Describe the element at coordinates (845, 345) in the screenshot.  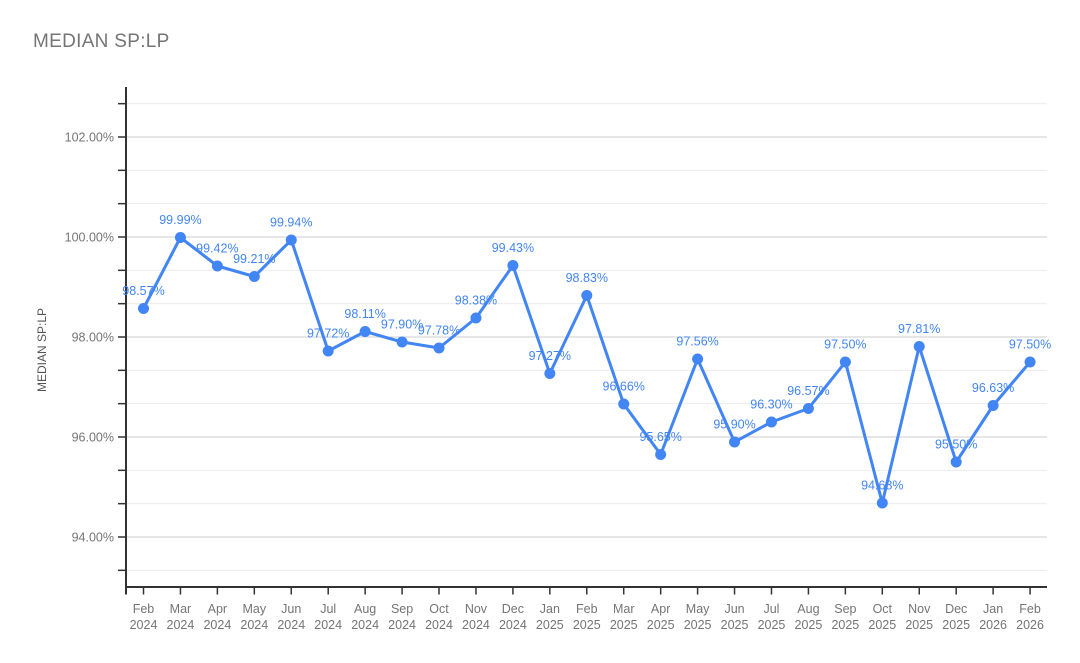
I see `data-point-label: 97.50%` at that location.